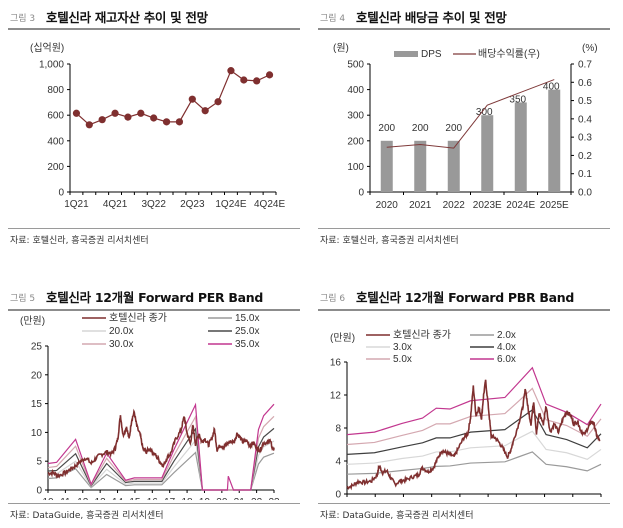 The image size is (623, 528). What do you see at coordinates (336, 396) in the screenshot?
I see `y-tick-label: 12` at bounding box center [336, 396].